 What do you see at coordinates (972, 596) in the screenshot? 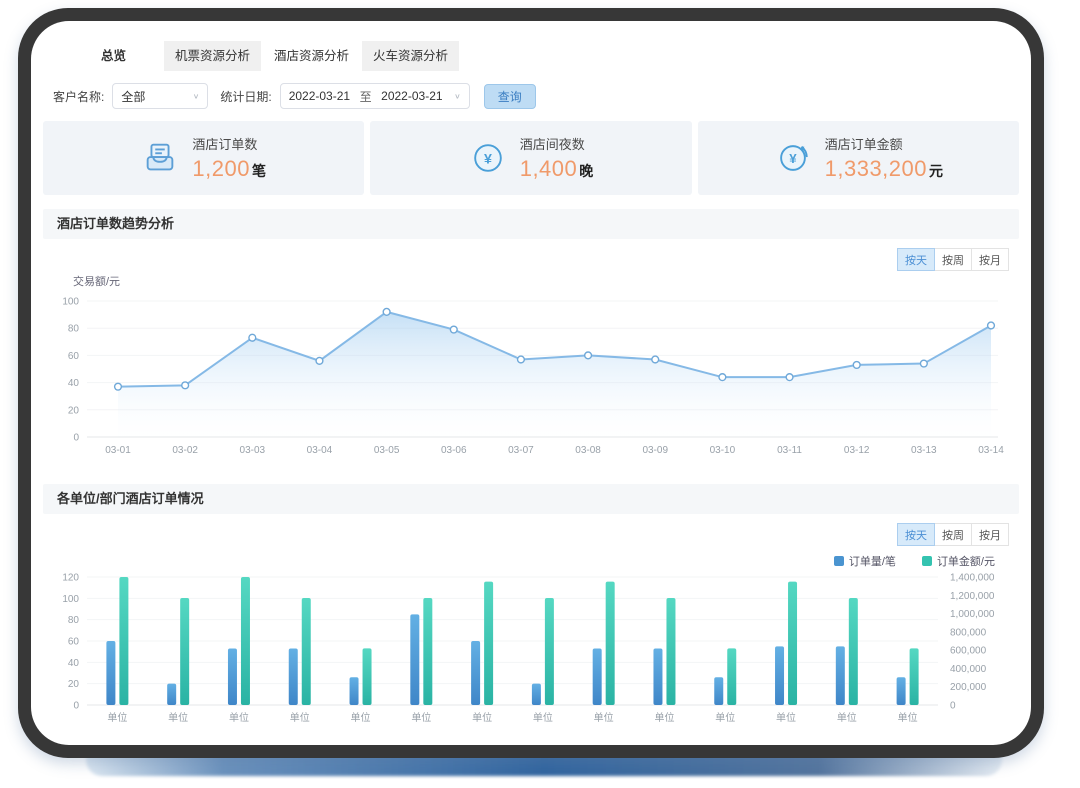
I see `svg-text: 1,200,000` at bounding box center [972, 596].